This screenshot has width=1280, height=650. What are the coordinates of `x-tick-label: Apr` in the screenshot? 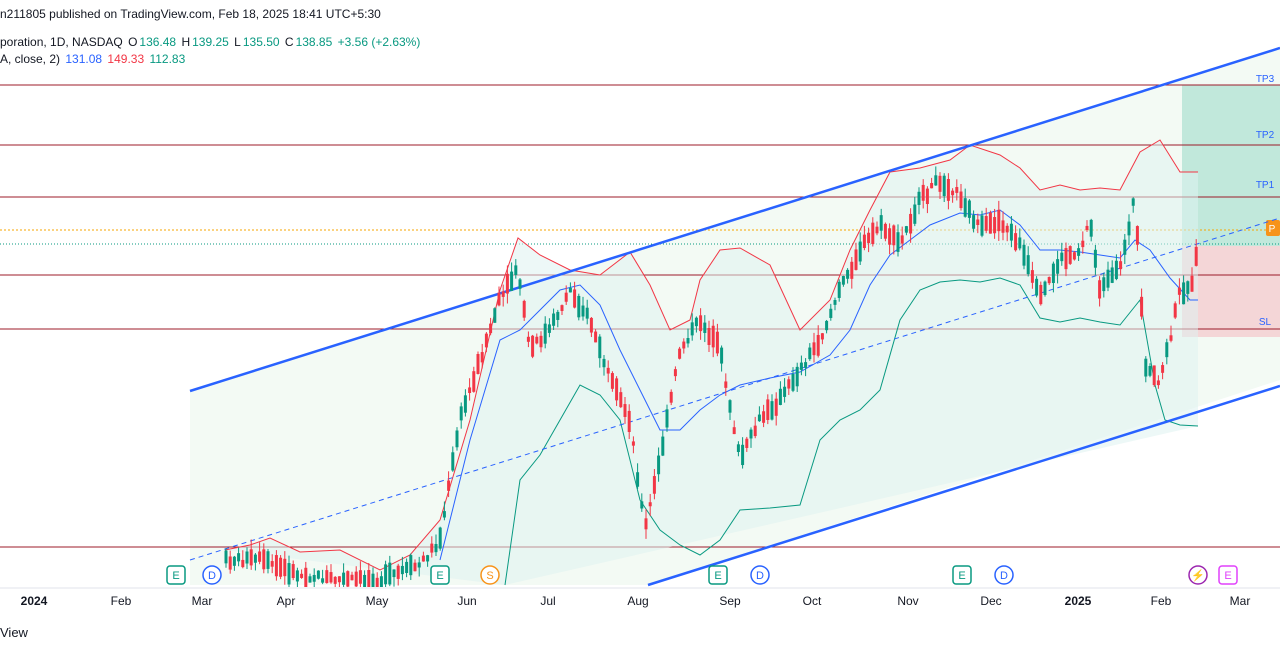 It's located at (286, 601).